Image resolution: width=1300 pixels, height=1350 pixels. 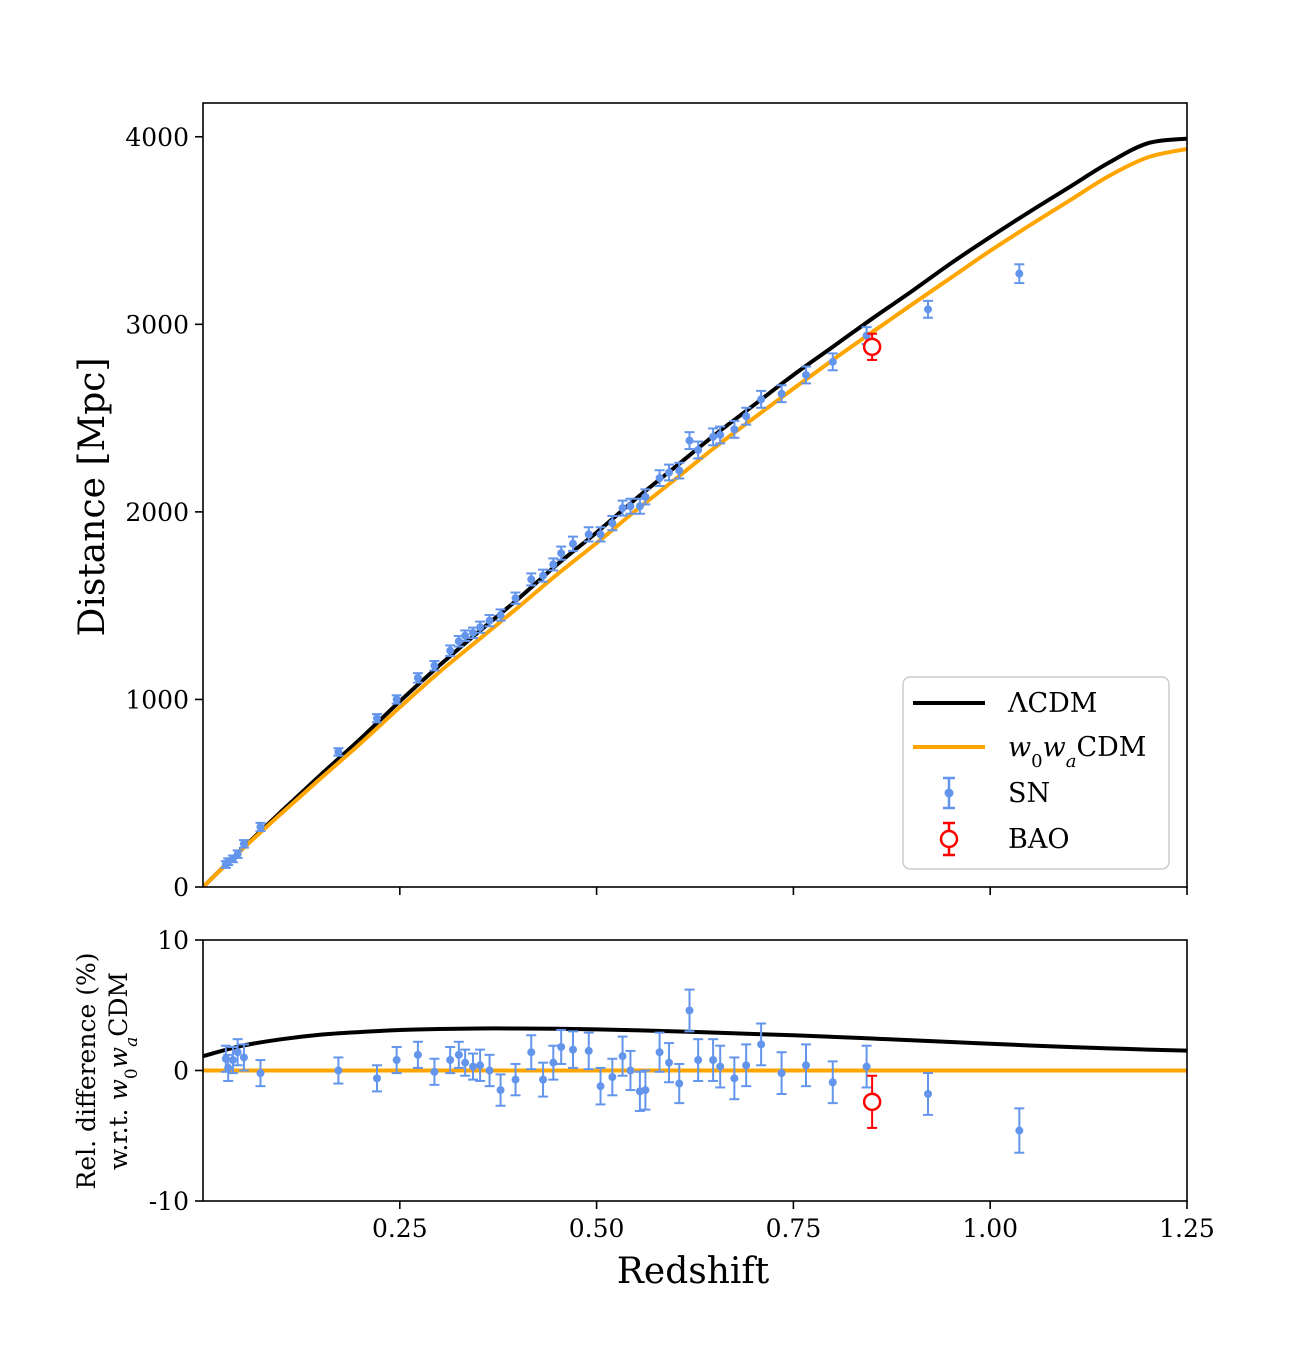 What do you see at coordinates (86, 1071) in the screenshot?
I see `bottom-y-axis-title-line1: Rel. difference (%)` at bounding box center [86, 1071].